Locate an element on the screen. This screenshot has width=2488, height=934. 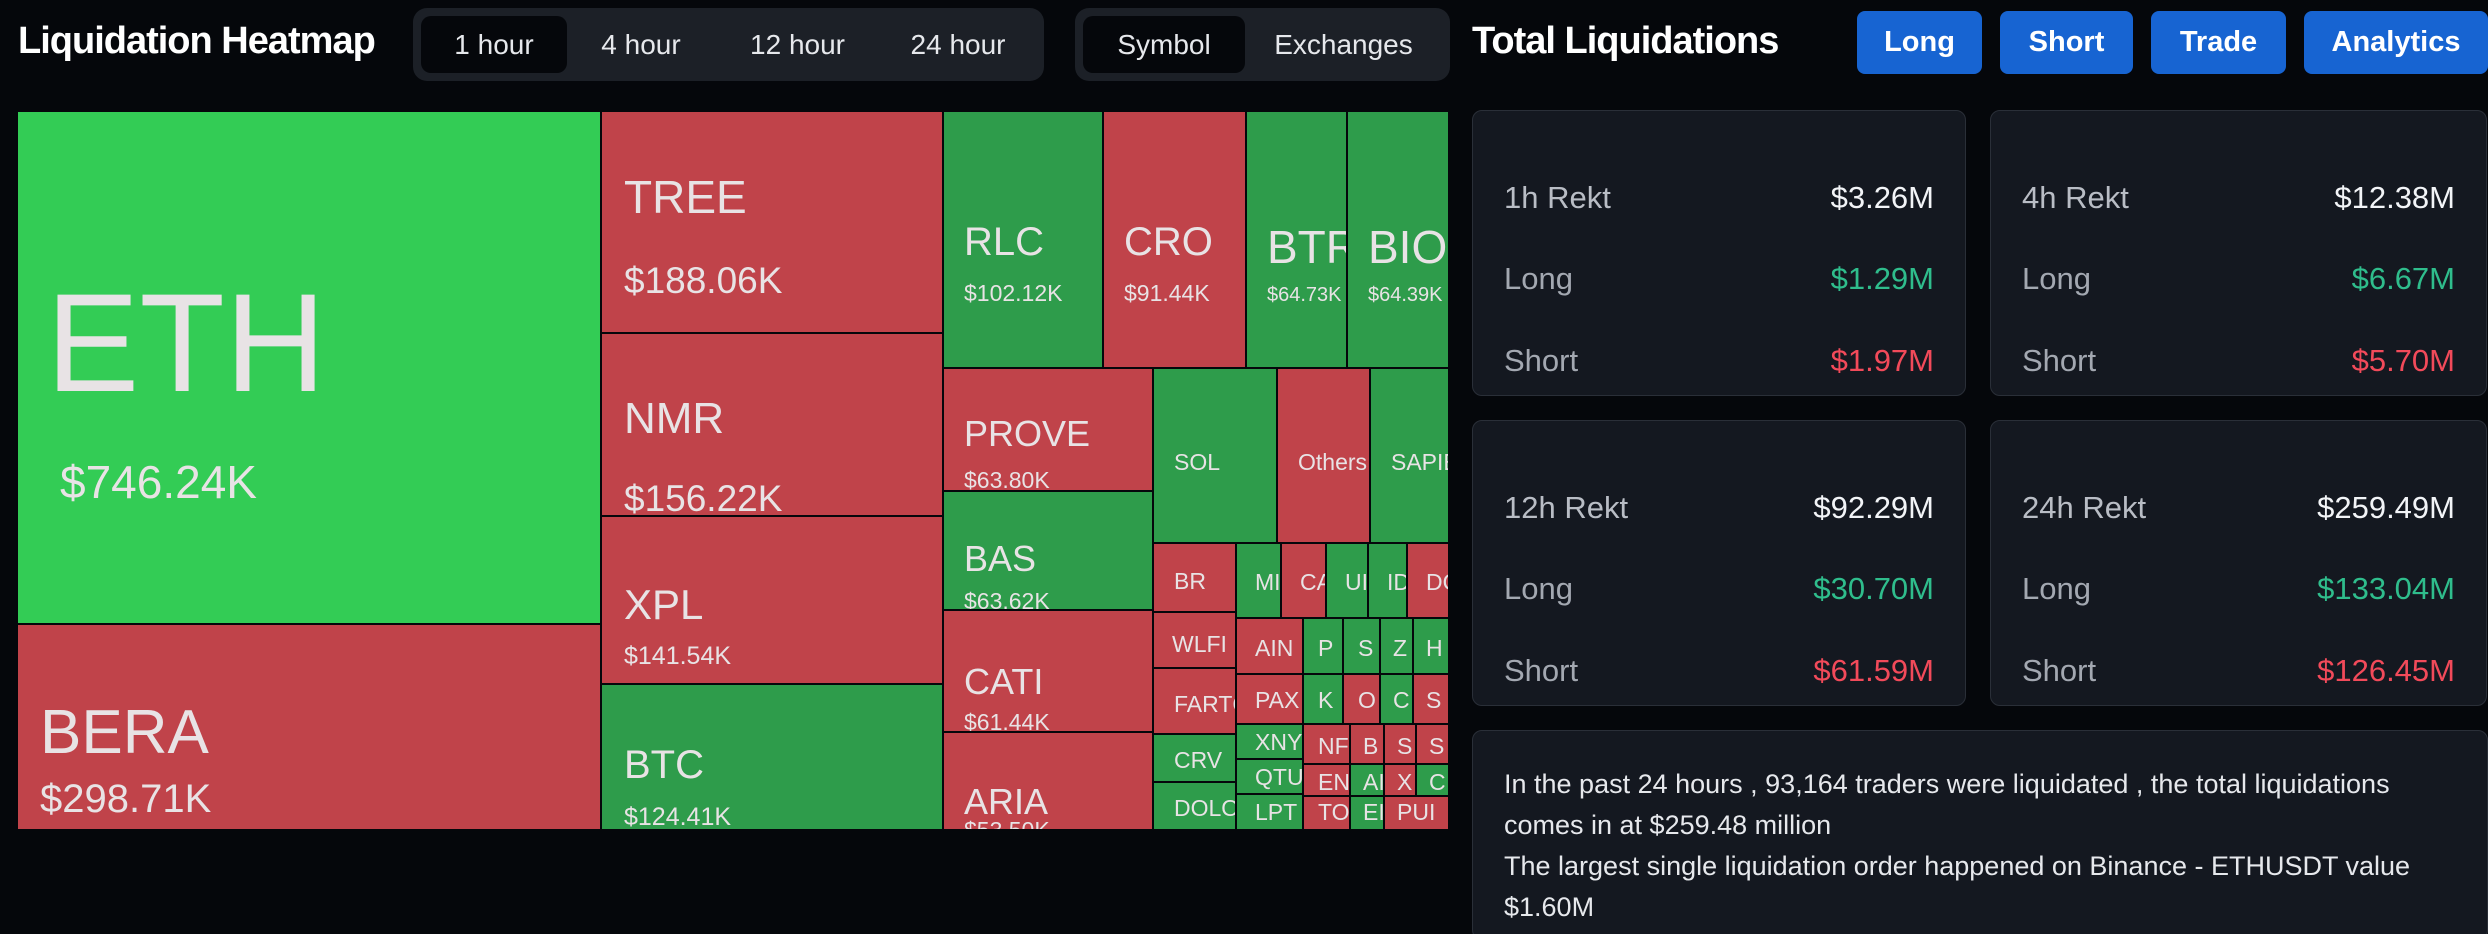
heatmap-tile-crv: CRV is located at coordinates (1195, 759).